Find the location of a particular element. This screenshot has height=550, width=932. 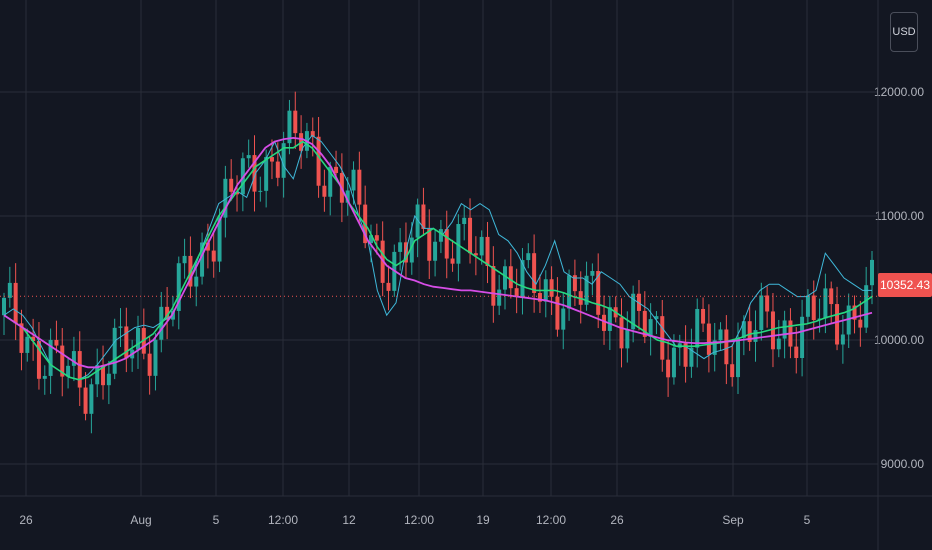

y-tick-label: 11000.00 is located at coordinates (899, 216).